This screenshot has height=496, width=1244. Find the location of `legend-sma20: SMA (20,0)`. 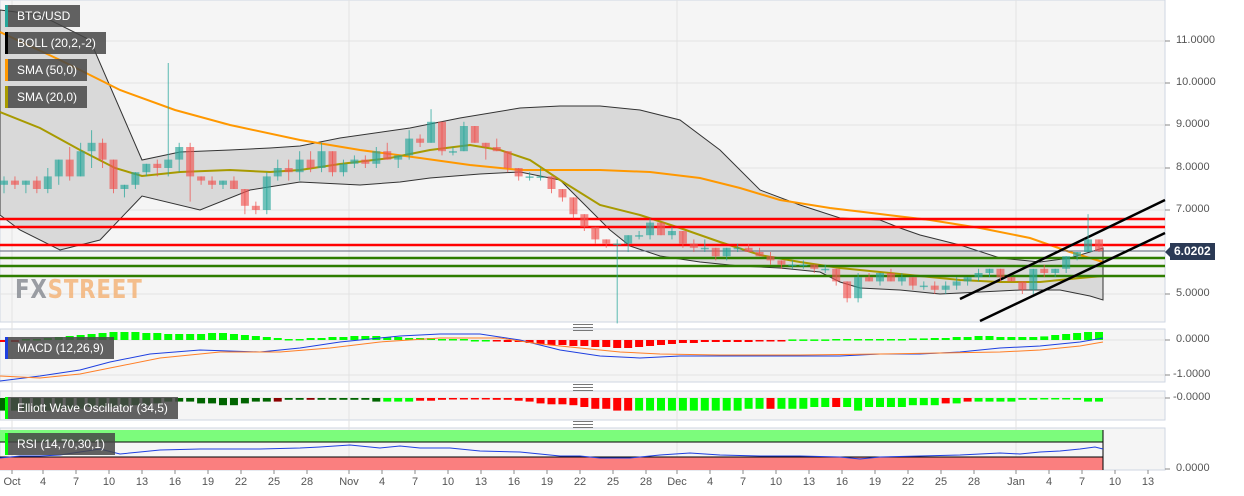

legend-sma20: SMA (20,0) is located at coordinates (46, 97).